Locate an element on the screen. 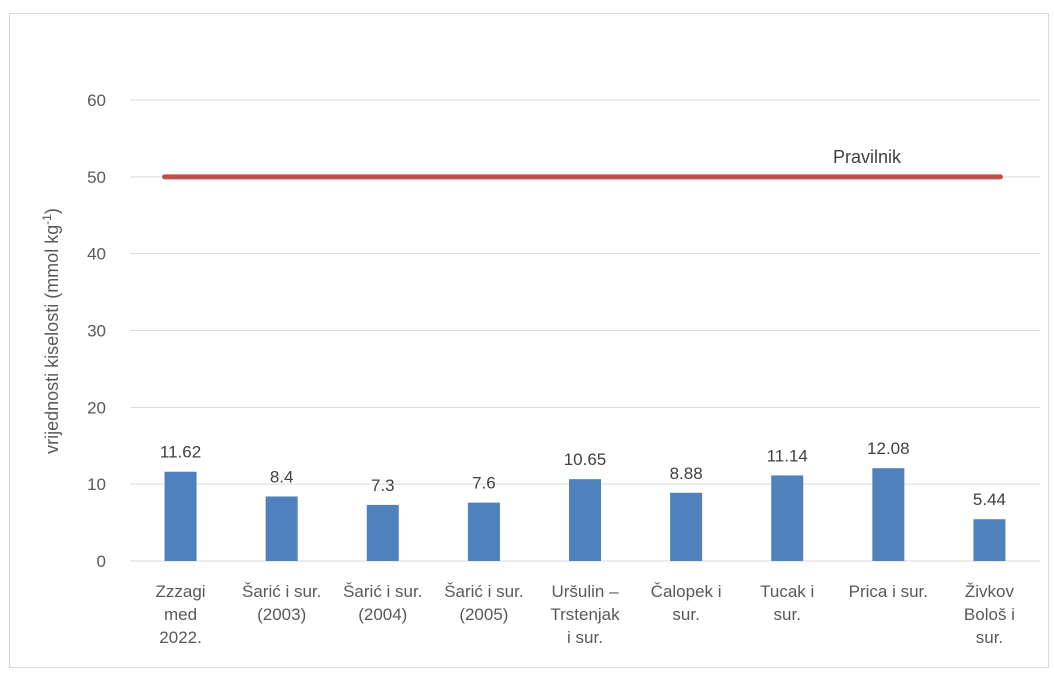  data-label: 7.3 is located at coordinates (383, 485).